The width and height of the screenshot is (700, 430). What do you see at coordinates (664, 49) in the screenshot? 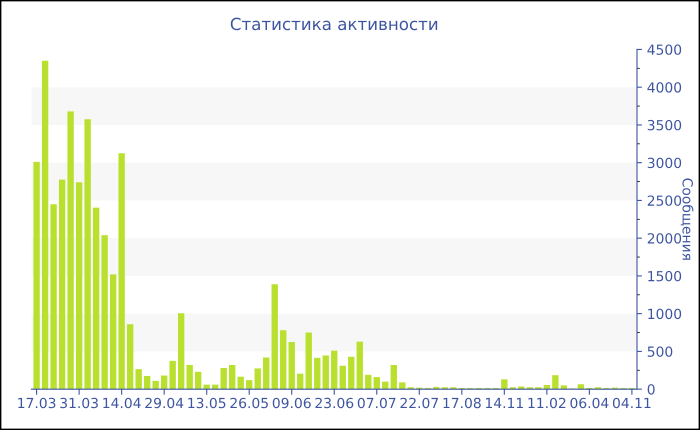
I see `y-tick-label: 4500` at bounding box center [664, 49].